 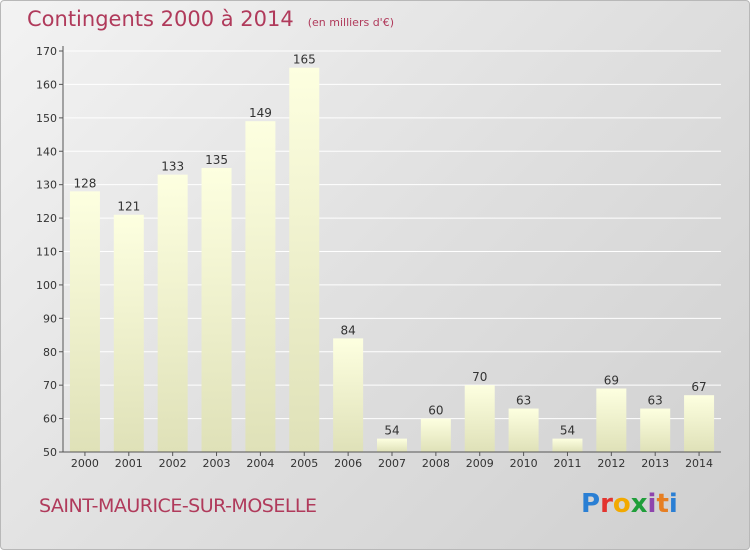 I want to click on chart-title-text: Contingents 2000 à 2014, so click(x=160, y=19).